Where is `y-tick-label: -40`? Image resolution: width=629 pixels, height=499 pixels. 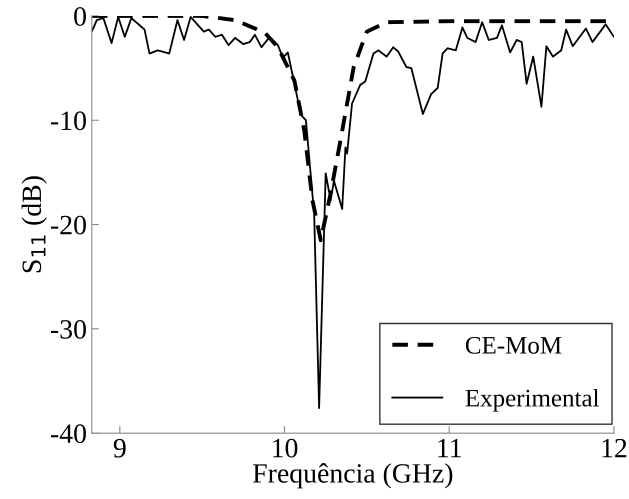
y-tick-label: -40 is located at coordinates (68, 434).